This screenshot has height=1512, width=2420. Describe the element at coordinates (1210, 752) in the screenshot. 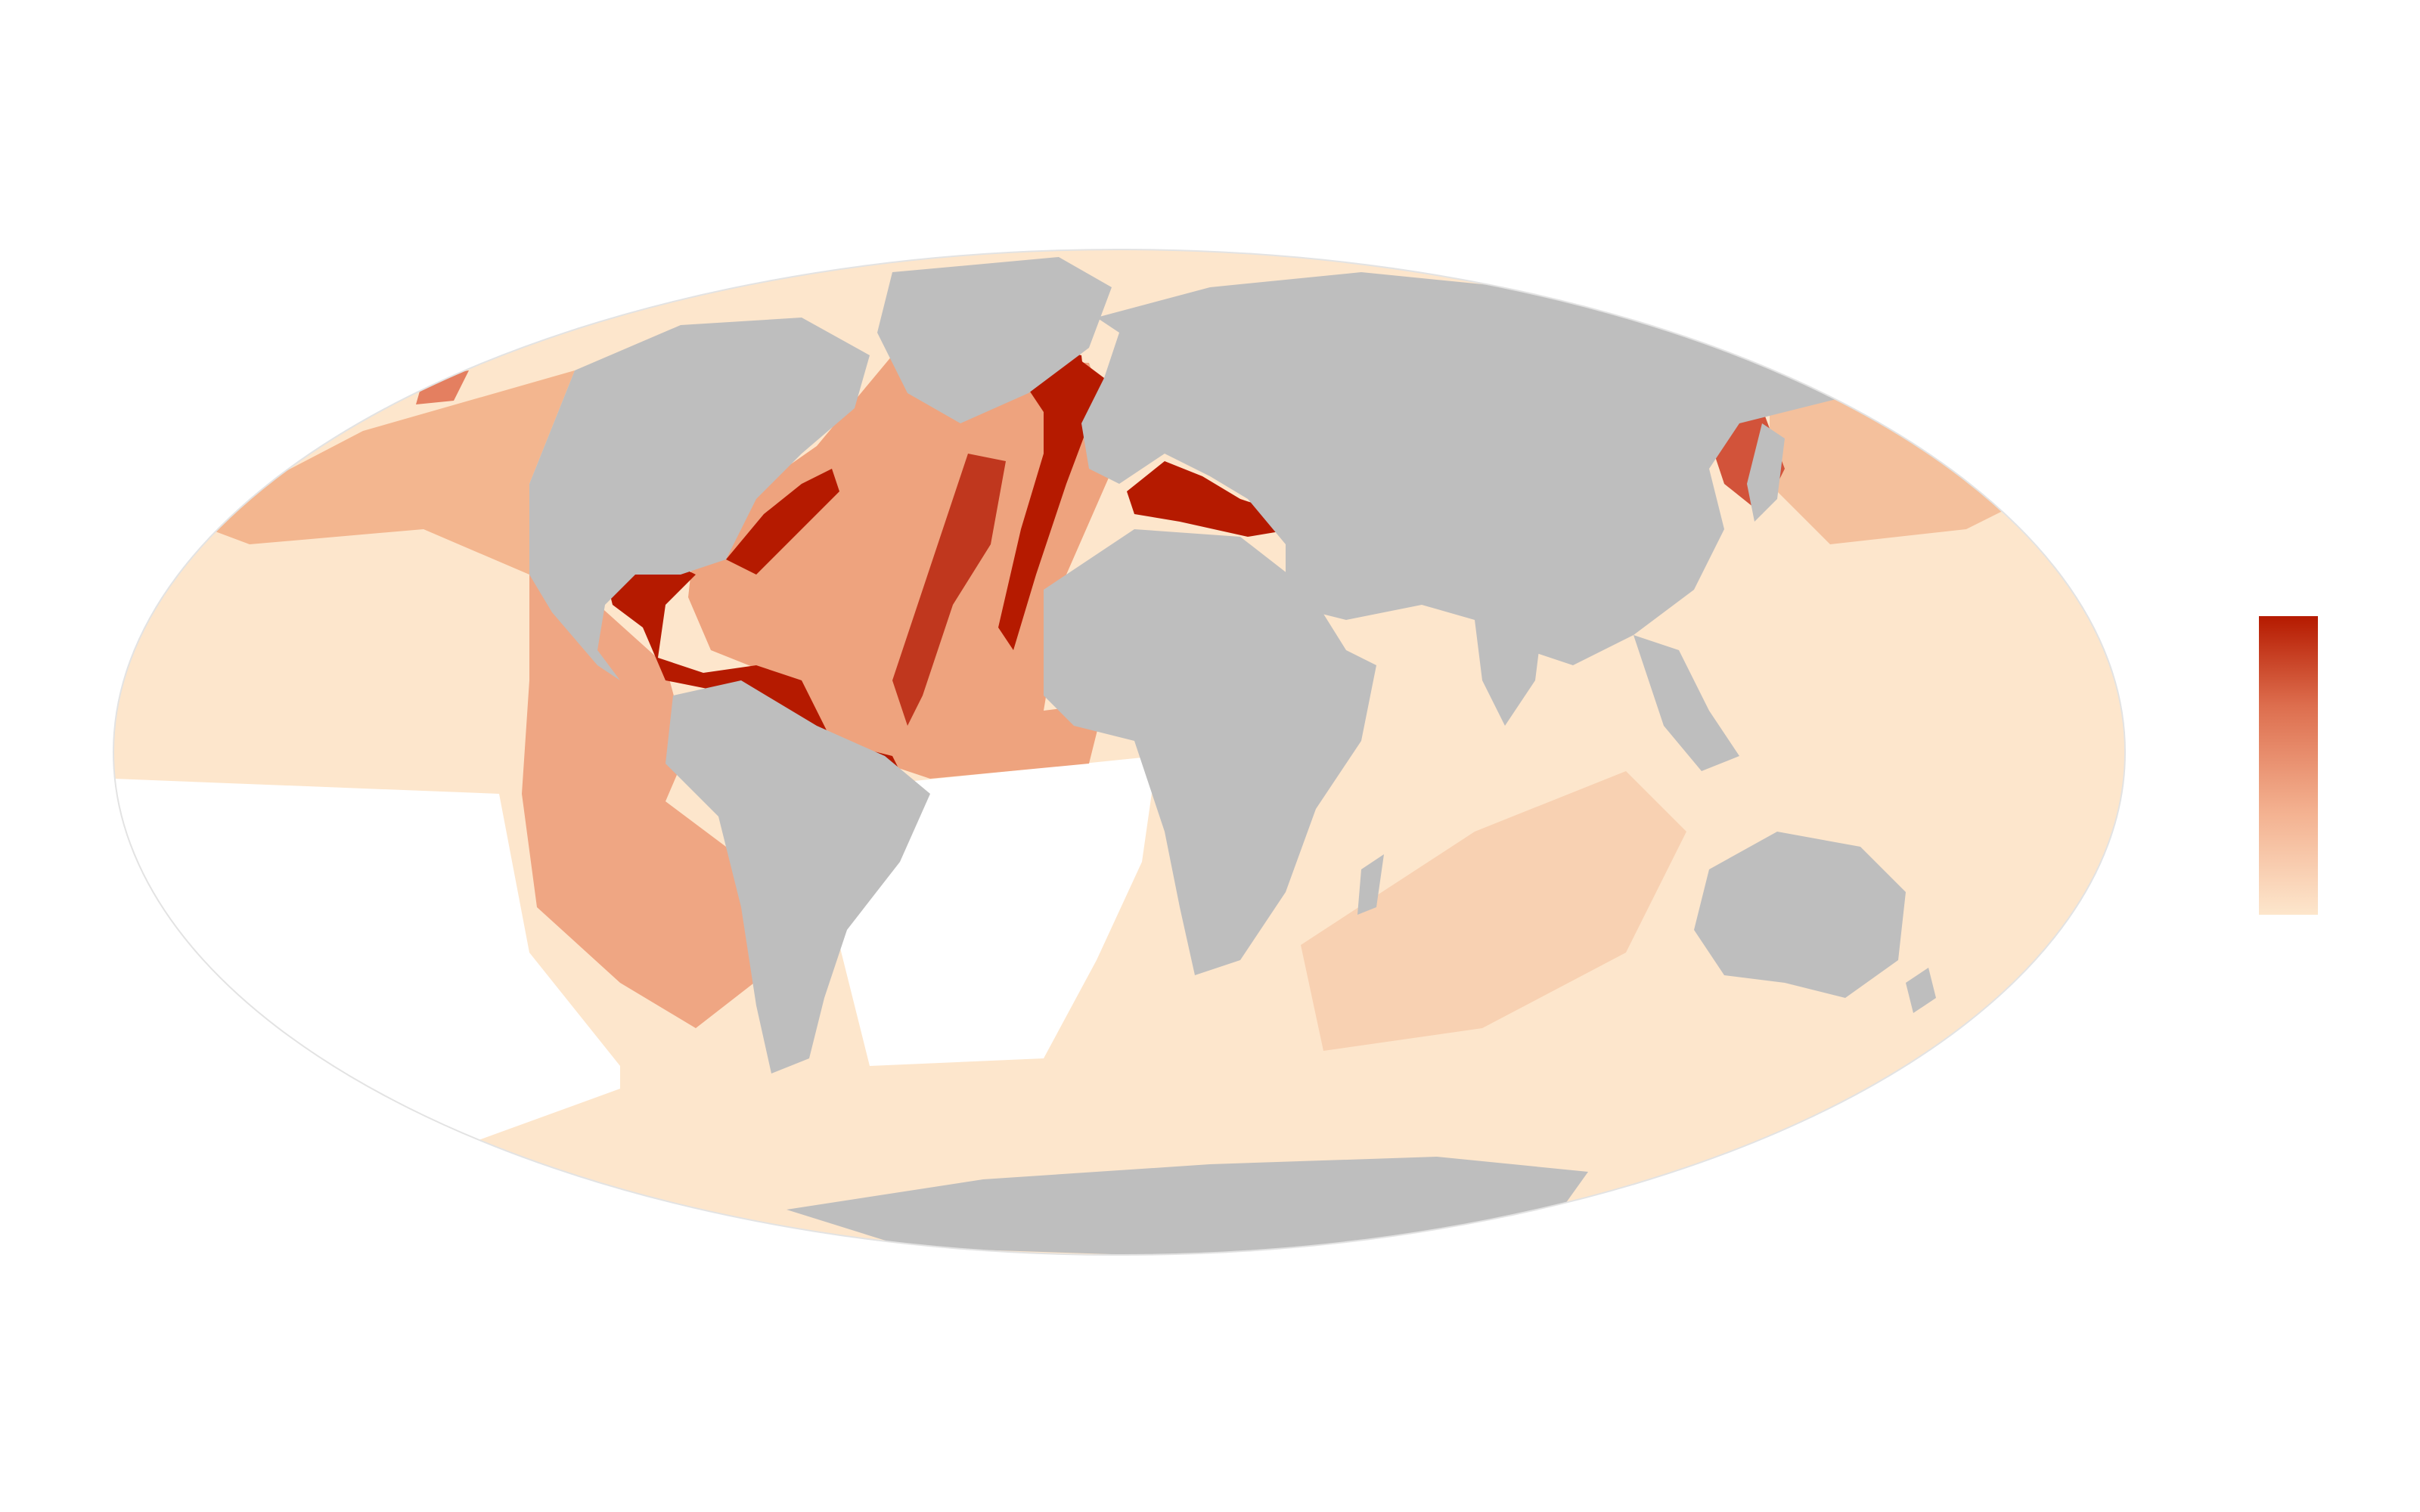

I see `land-africa` at that location.